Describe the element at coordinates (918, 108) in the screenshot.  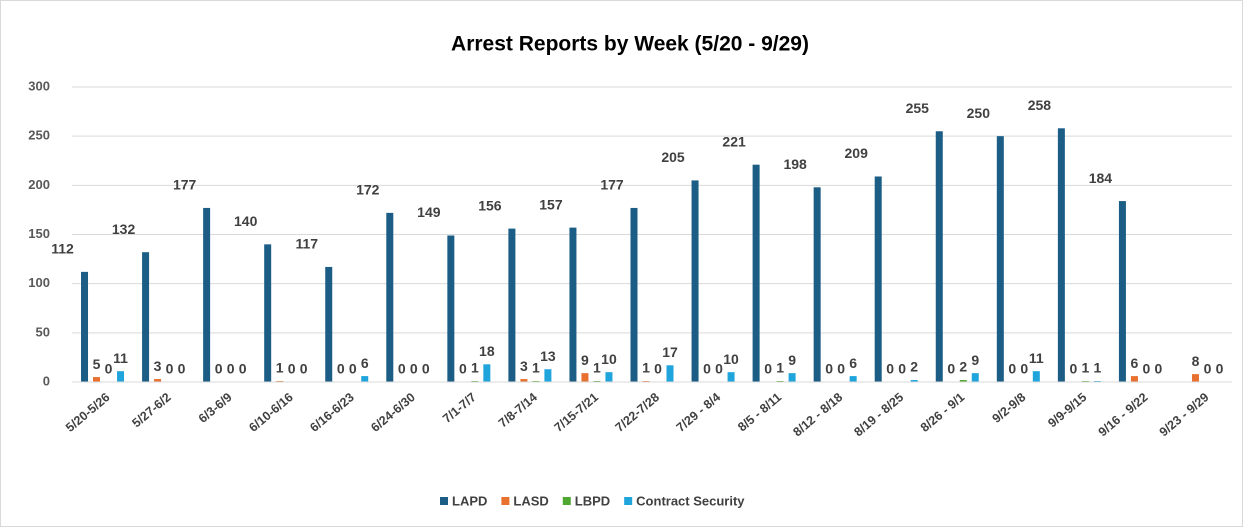
I see `value-label: 255` at that location.